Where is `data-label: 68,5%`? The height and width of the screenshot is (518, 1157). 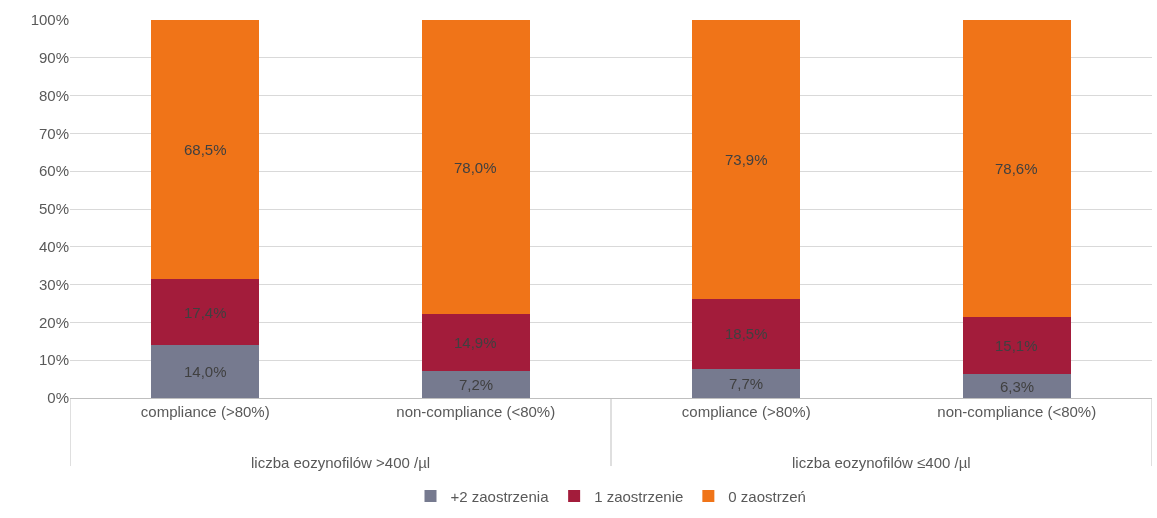 data-label: 68,5% is located at coordinates (205, 149).